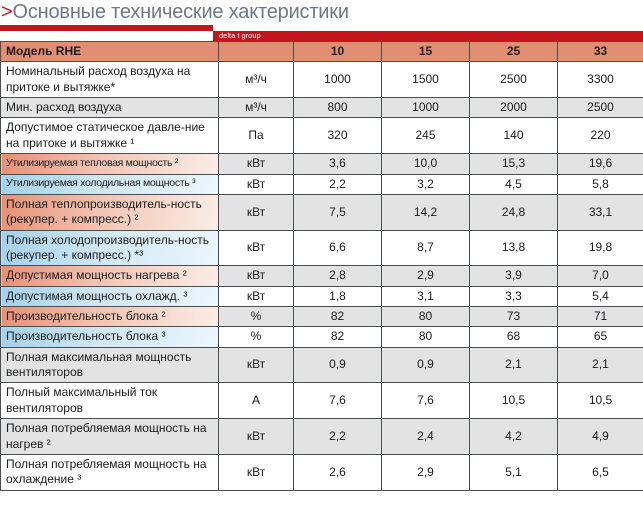 This screenshot has height=506, width=643. Describe the element at coordinates (600, 80) in the screenshot. I see `value-cell: 3300` at that location.